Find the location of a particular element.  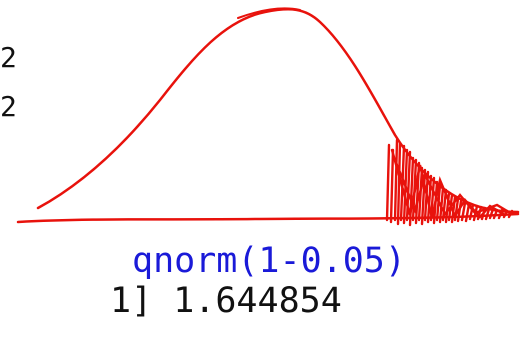

console-command: qnorm(1-0.05) is located at coordinates (269, 261).